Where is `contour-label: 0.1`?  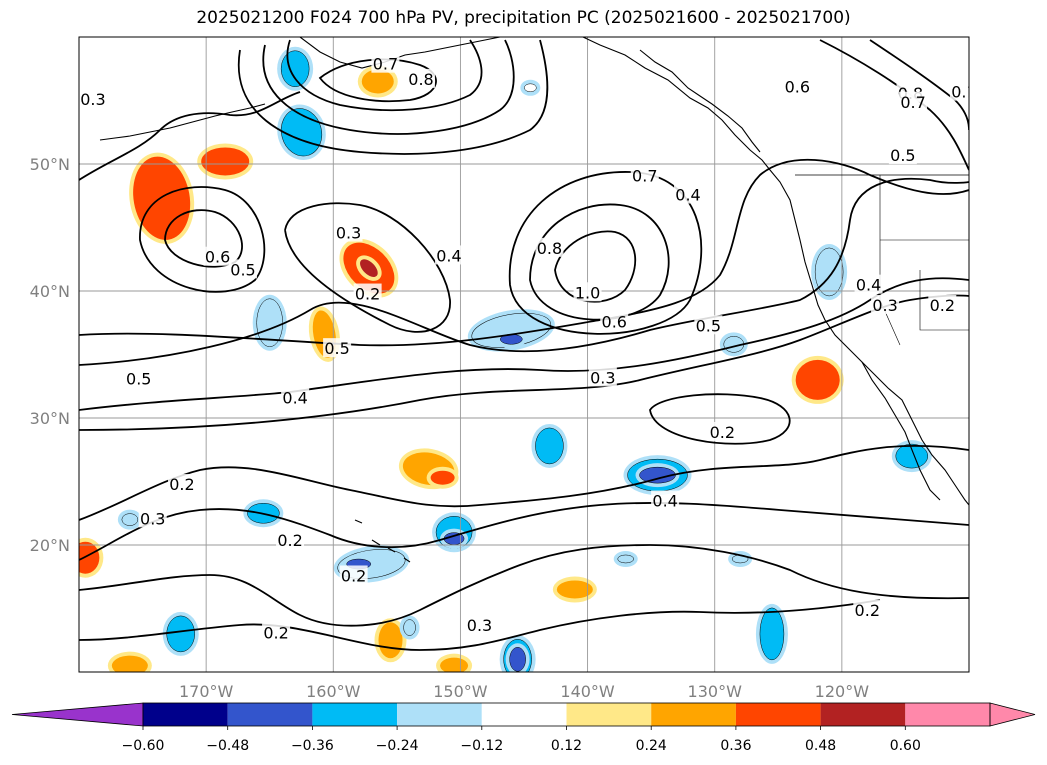 contour-label: 0.1 is located at coordinates (959, 91).